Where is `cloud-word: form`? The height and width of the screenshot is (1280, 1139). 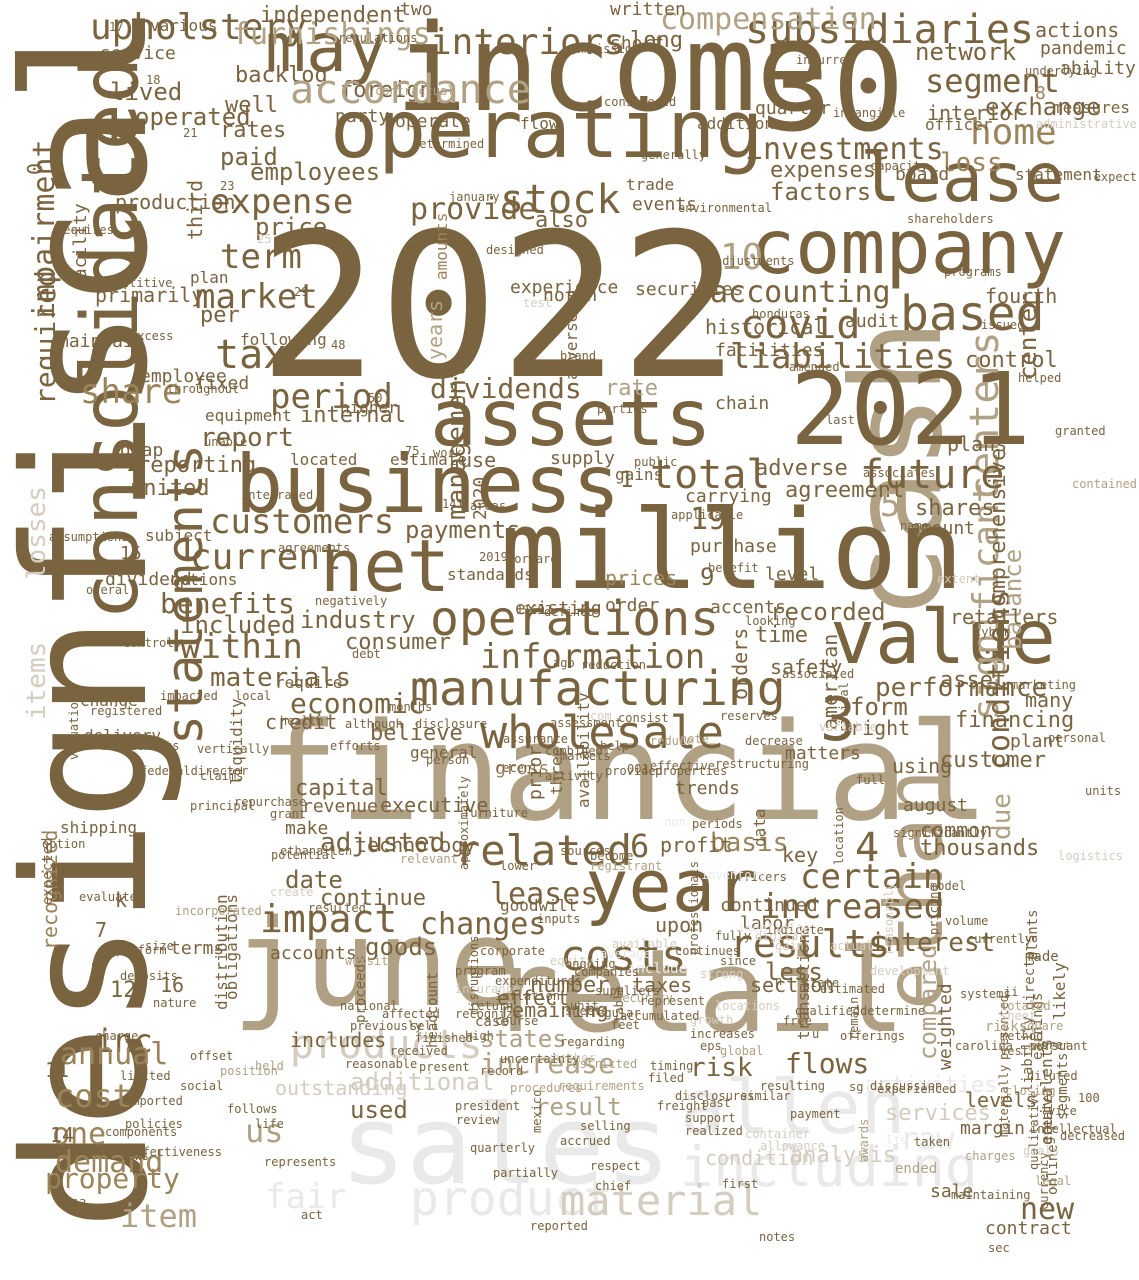
cloud-word: form is located at coordinates (879, 707).